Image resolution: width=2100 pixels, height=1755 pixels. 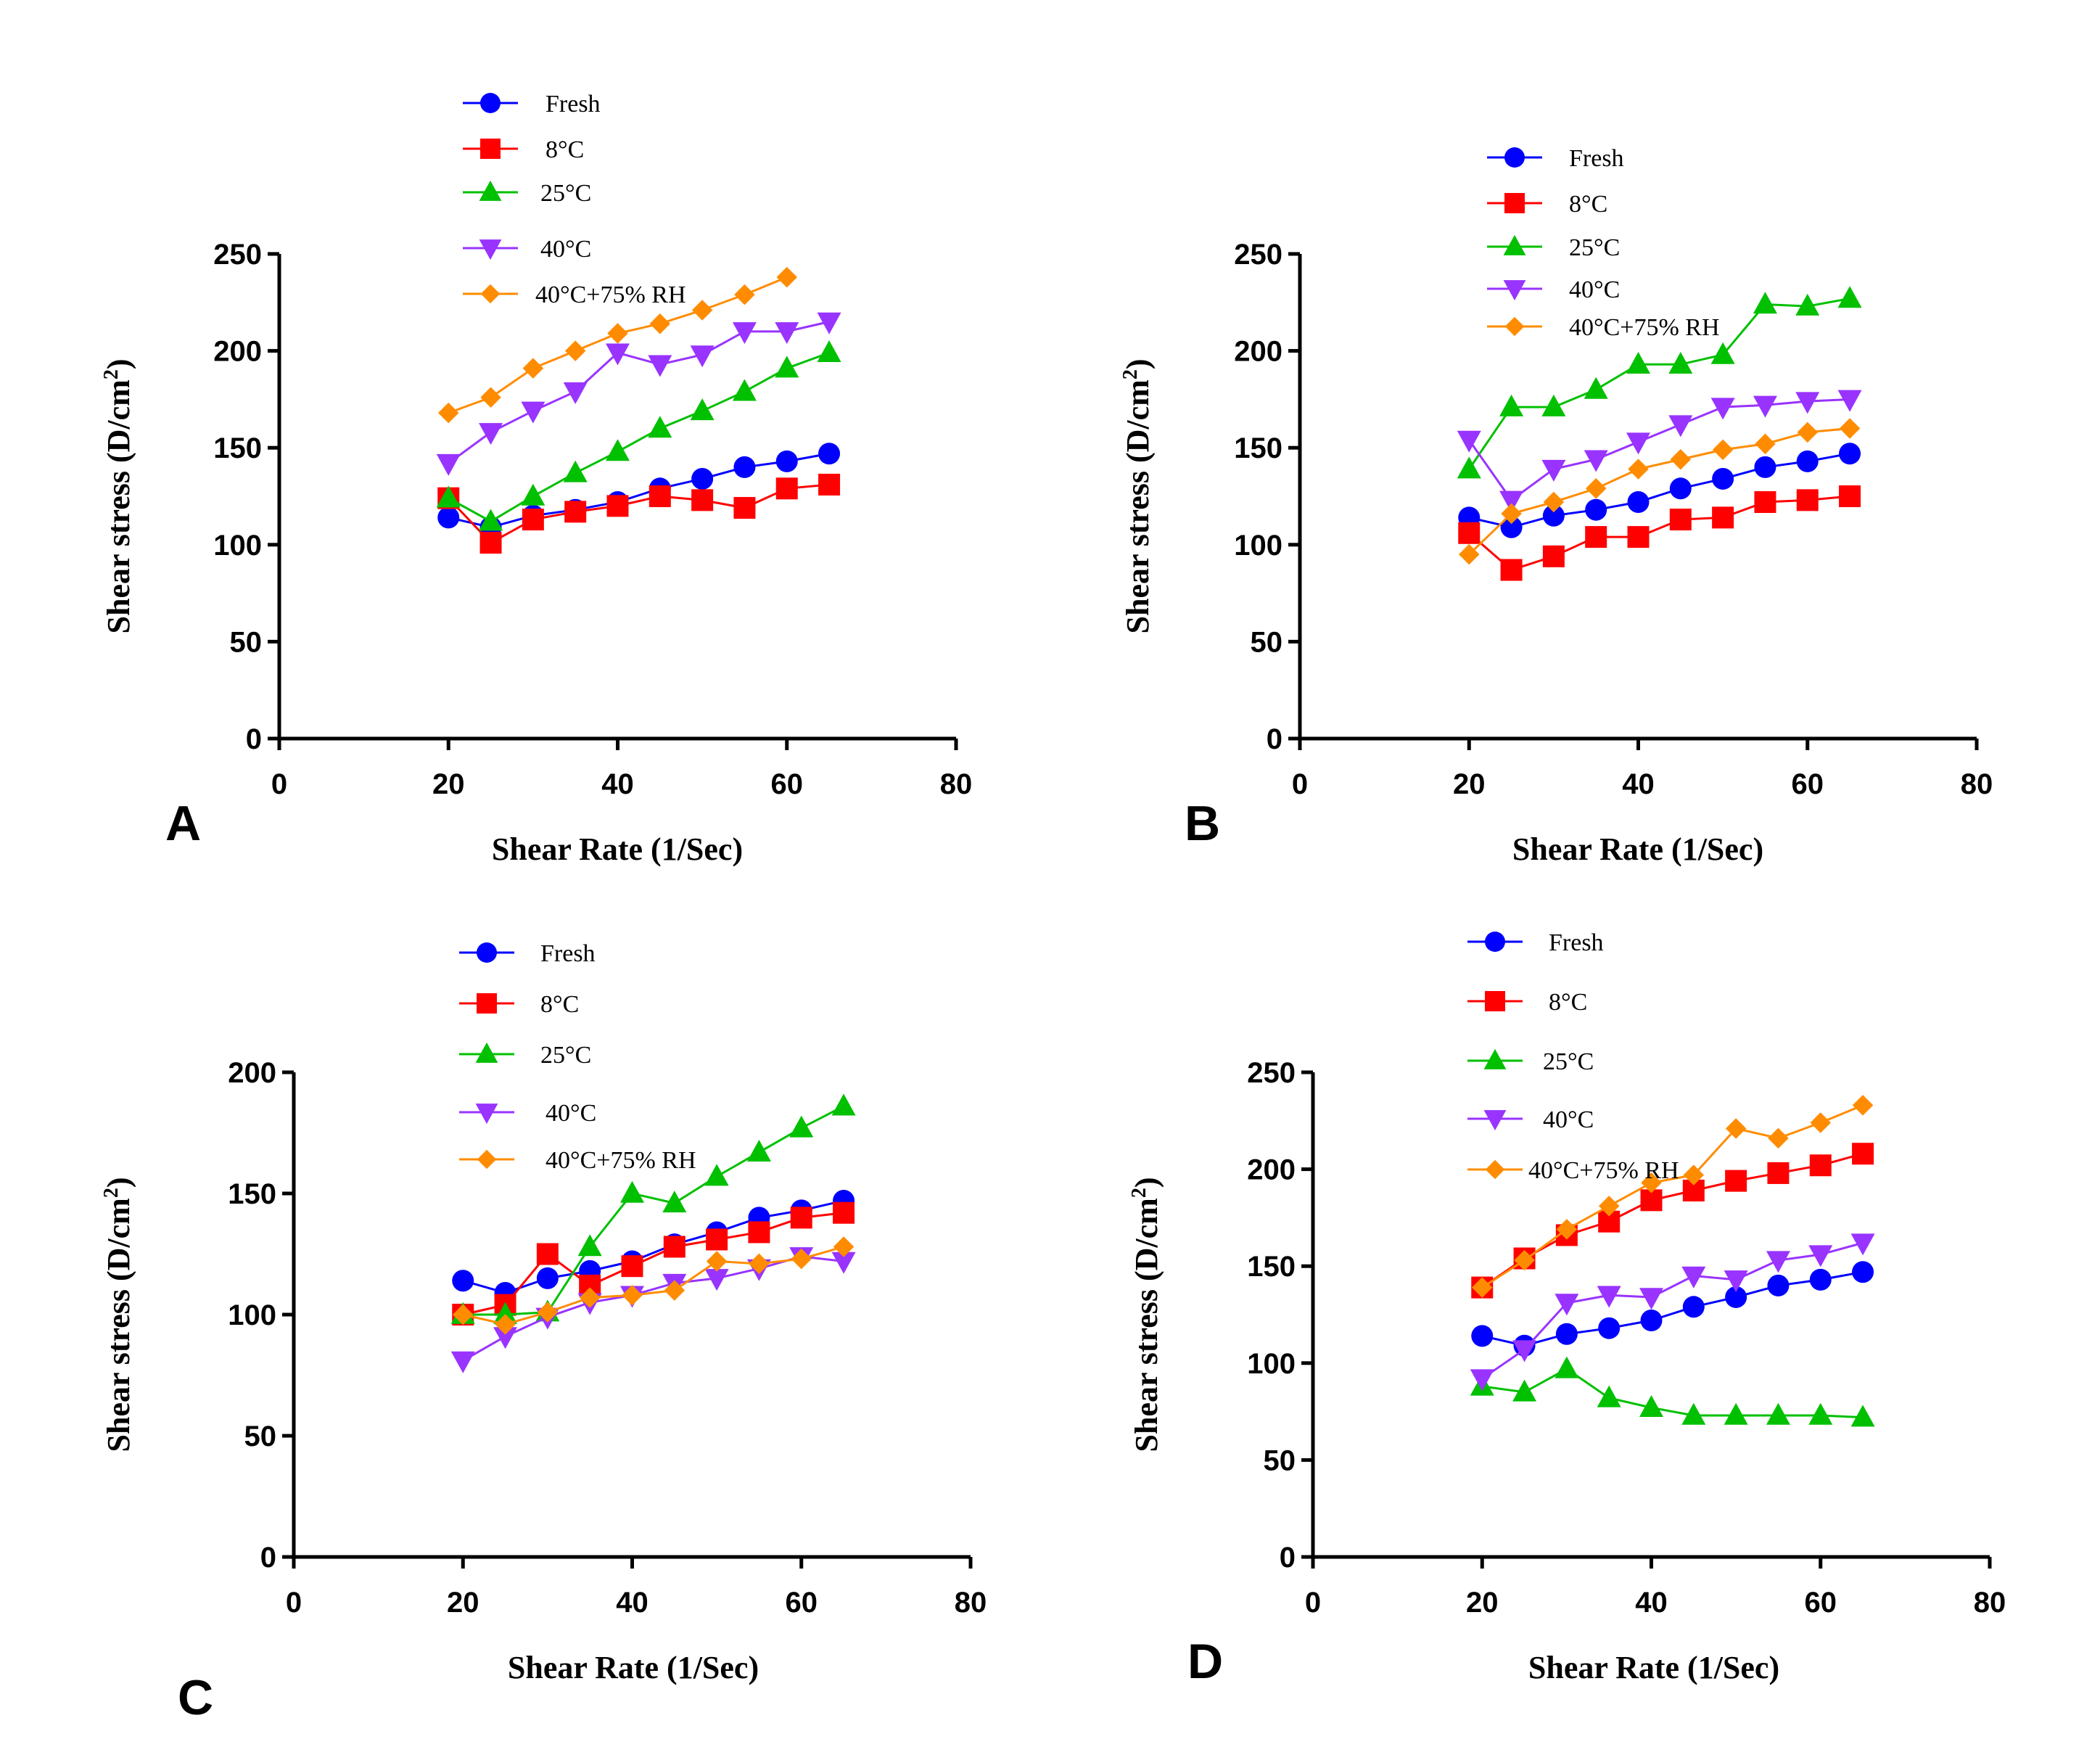 What do you see at coordinates (1573, 1170) in the screenshot?
I see `legend-item-d-4: 40°C+75% RH` at bounding box center [1573, 1170].